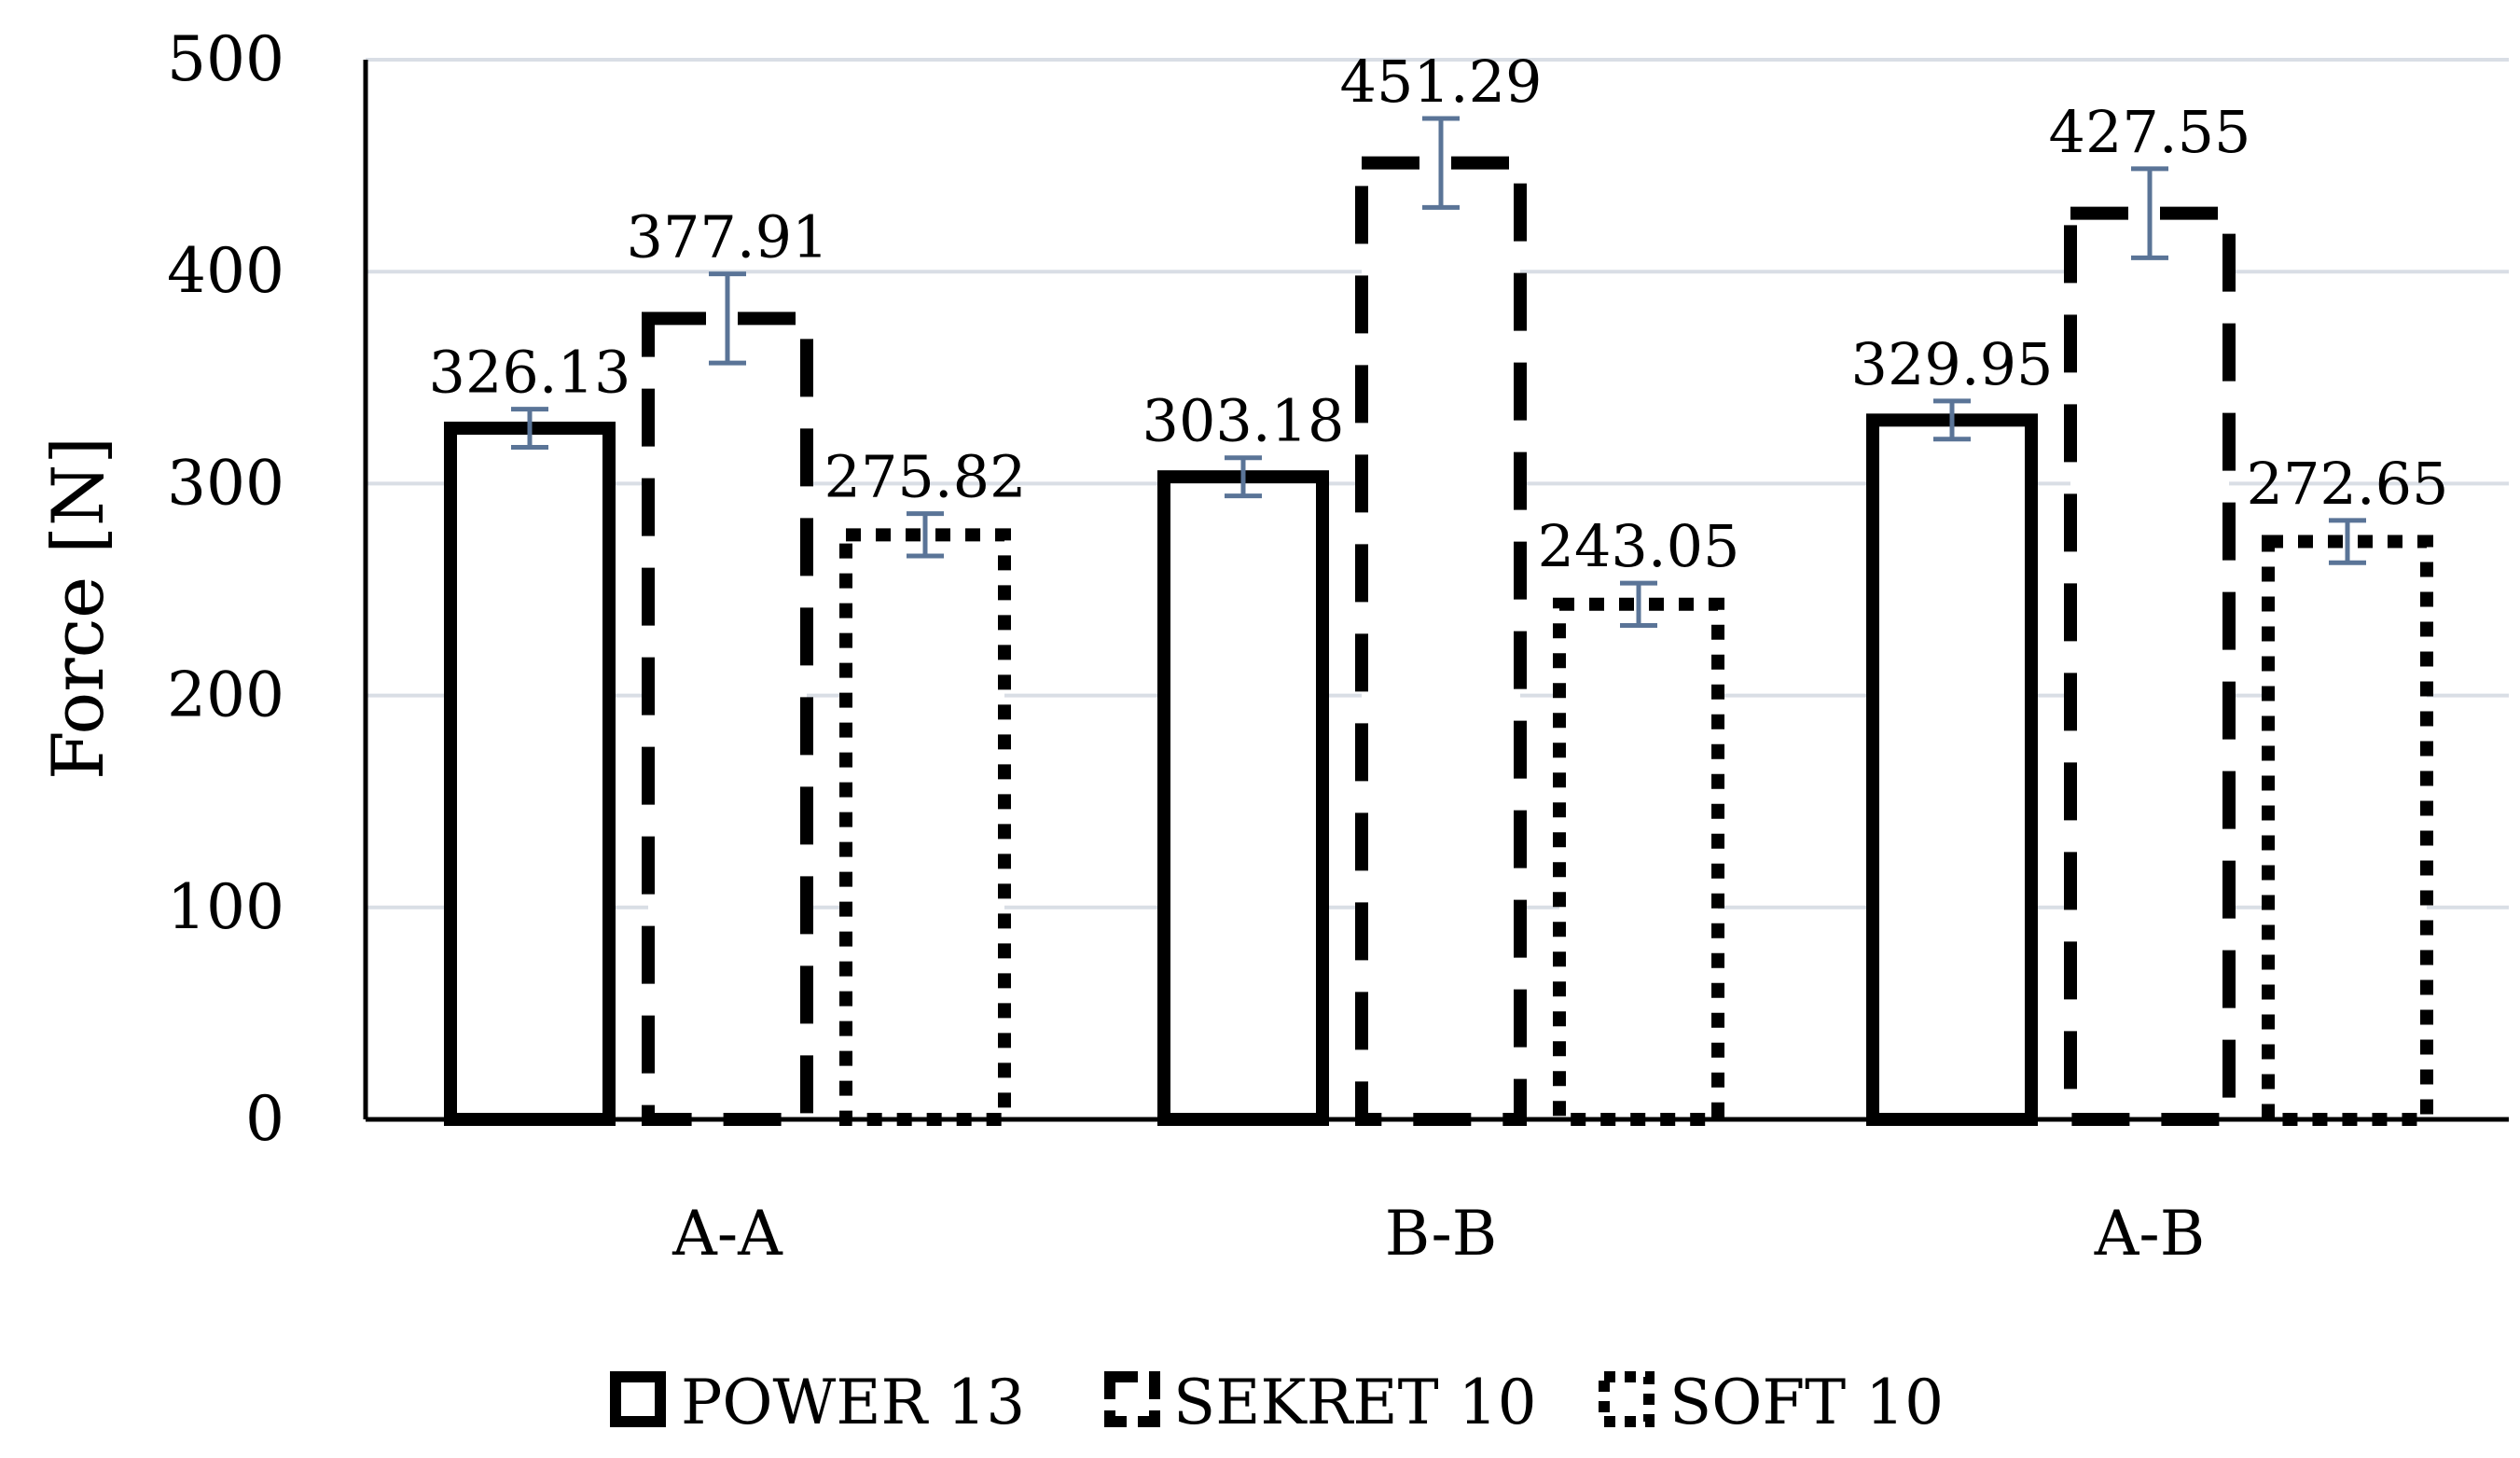 The width and height of the screenshot is (2520, 1458). I want to click on bar-sekret-10-a-b, so click(2150, 666).